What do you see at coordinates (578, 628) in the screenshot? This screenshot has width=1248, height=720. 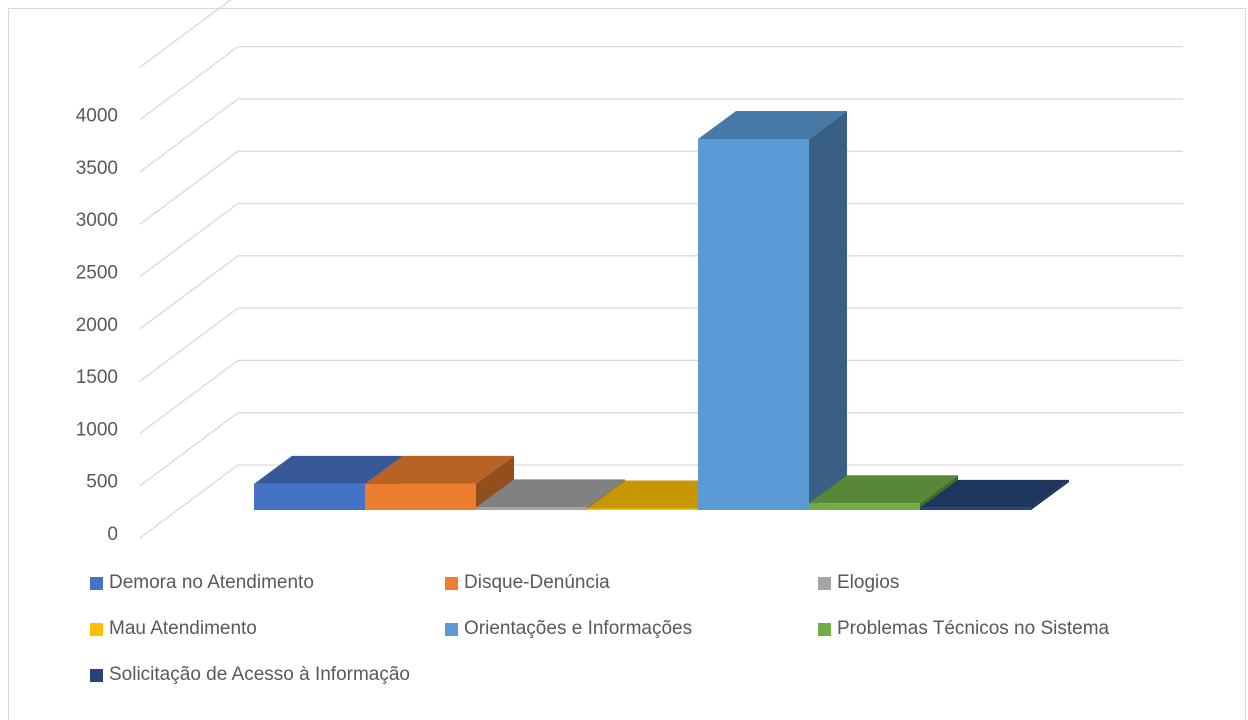 I see `legend-label: Orientações e Informações` at bounding box center [578, 628].